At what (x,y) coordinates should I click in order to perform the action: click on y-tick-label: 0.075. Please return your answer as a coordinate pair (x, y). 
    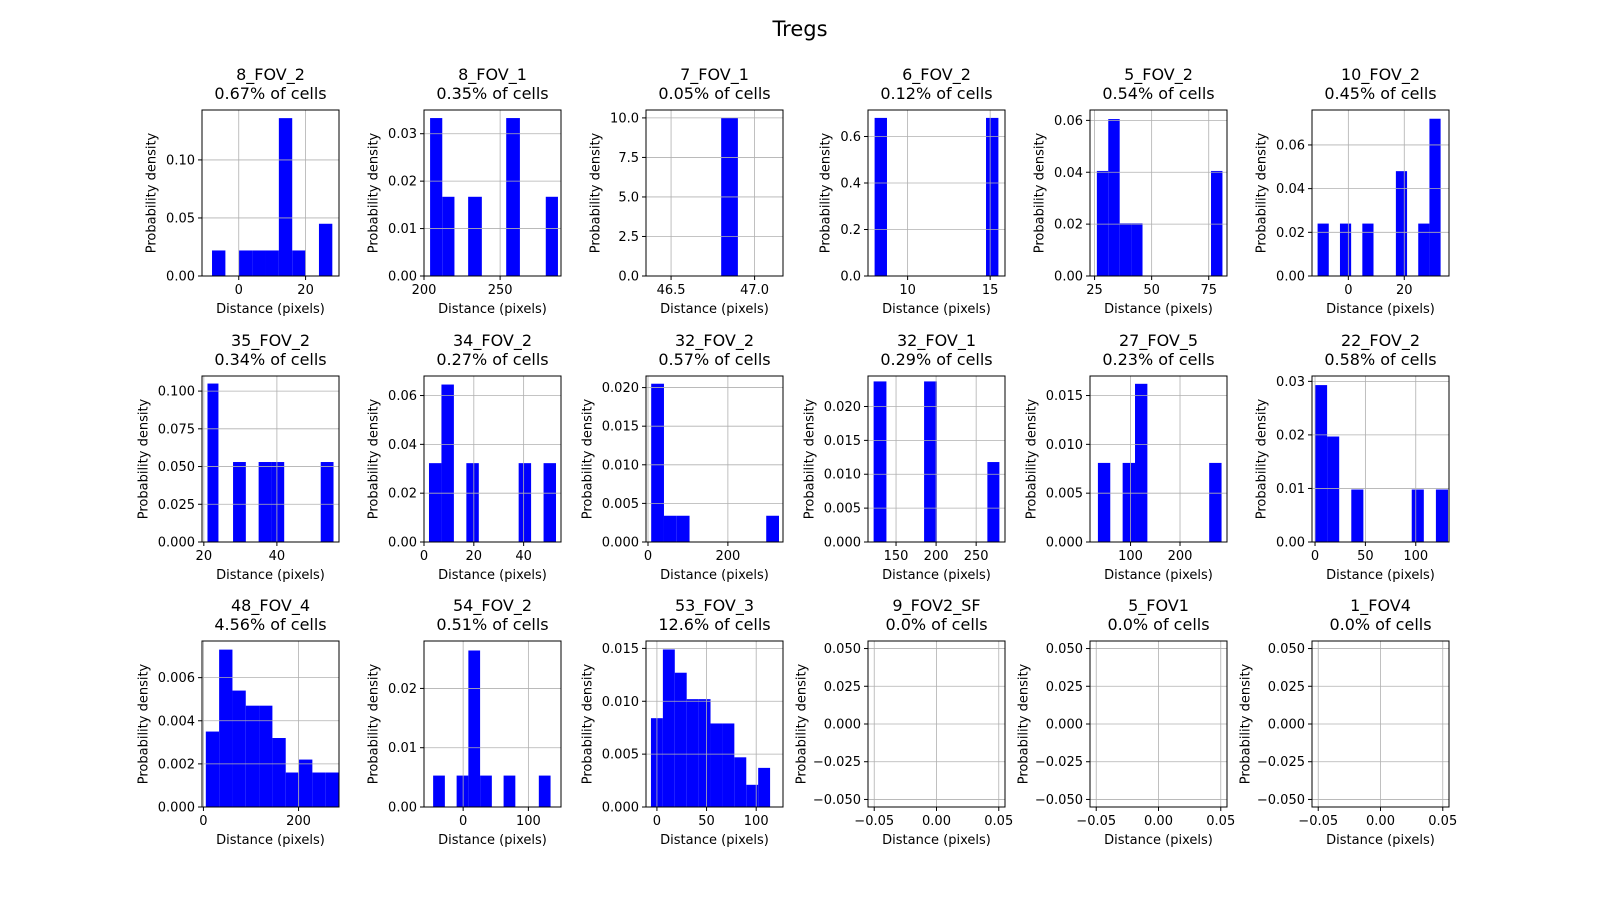
    Looking at the image, I should click on (176, 429).